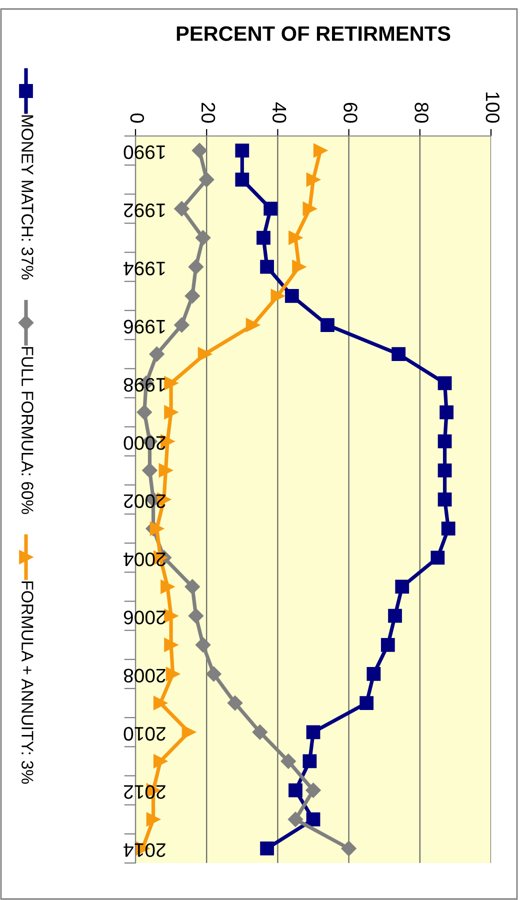  Describe the element at coordinates (145, 559) in the screenshot. I see `y-tick-label: 2004` at that location.